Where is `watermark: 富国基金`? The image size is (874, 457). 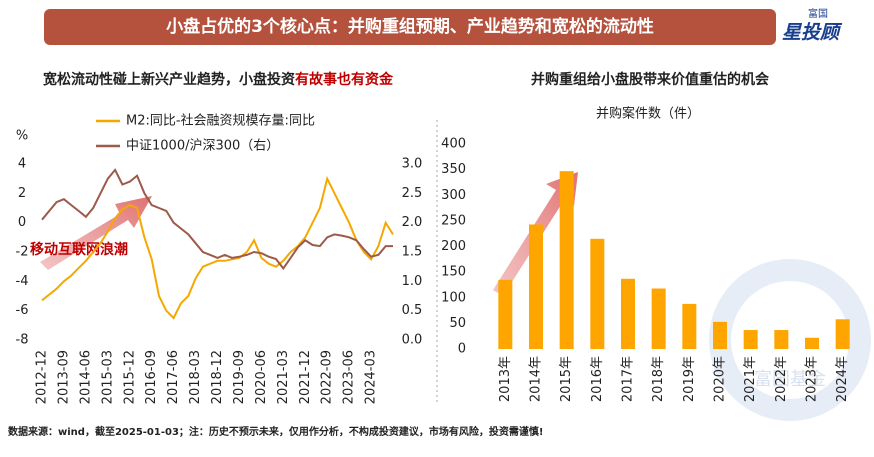
watermark: 富国基金 is located at coordinates (790, 379).